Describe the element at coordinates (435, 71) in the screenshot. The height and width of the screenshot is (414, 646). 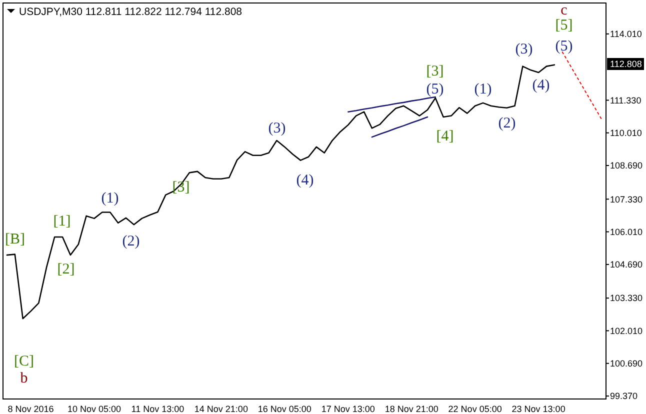
I see `annotation: [3]` at that location.